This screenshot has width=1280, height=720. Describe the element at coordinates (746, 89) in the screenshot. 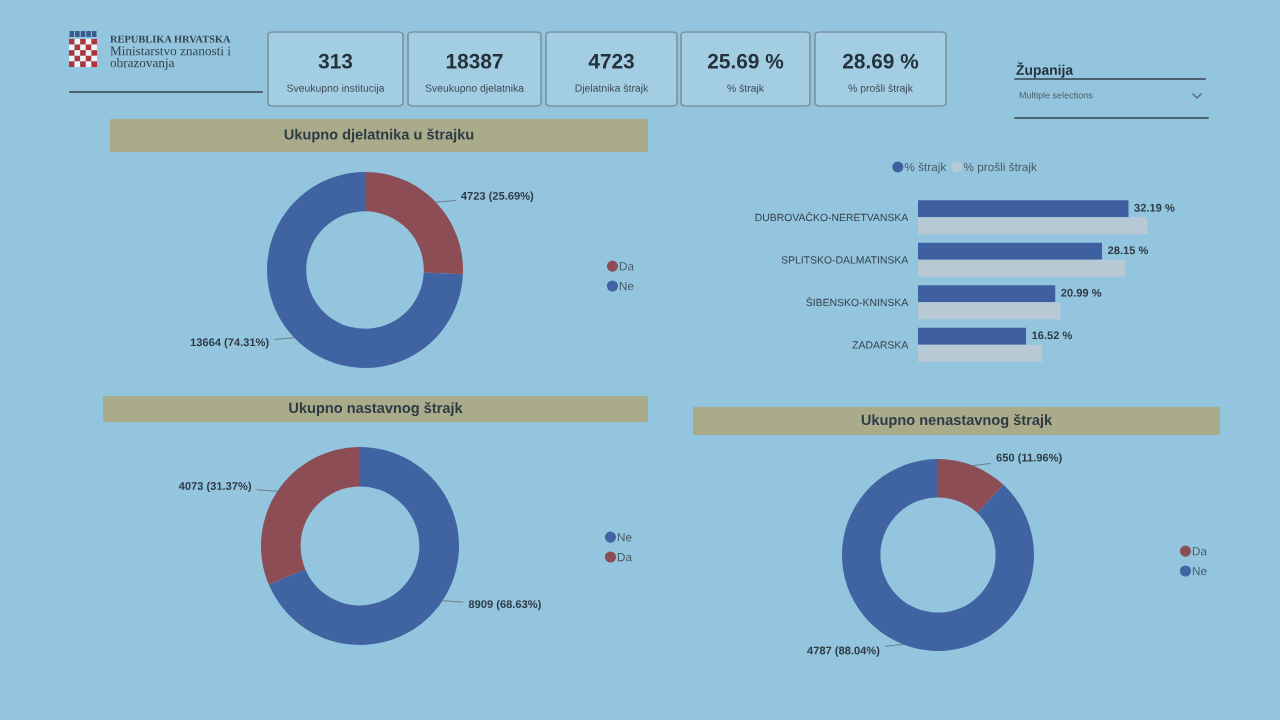

I see `text: % štrajk` at that location.